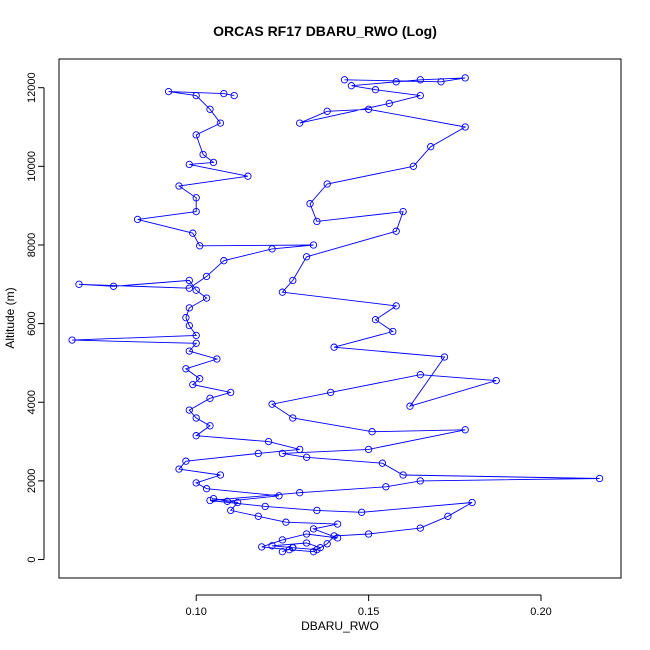  Describe the element at coordinates (325, 31) in the screenshot. I see `chart-title: ORCAS RF17 DBARU_RWO (Log)` at that location.